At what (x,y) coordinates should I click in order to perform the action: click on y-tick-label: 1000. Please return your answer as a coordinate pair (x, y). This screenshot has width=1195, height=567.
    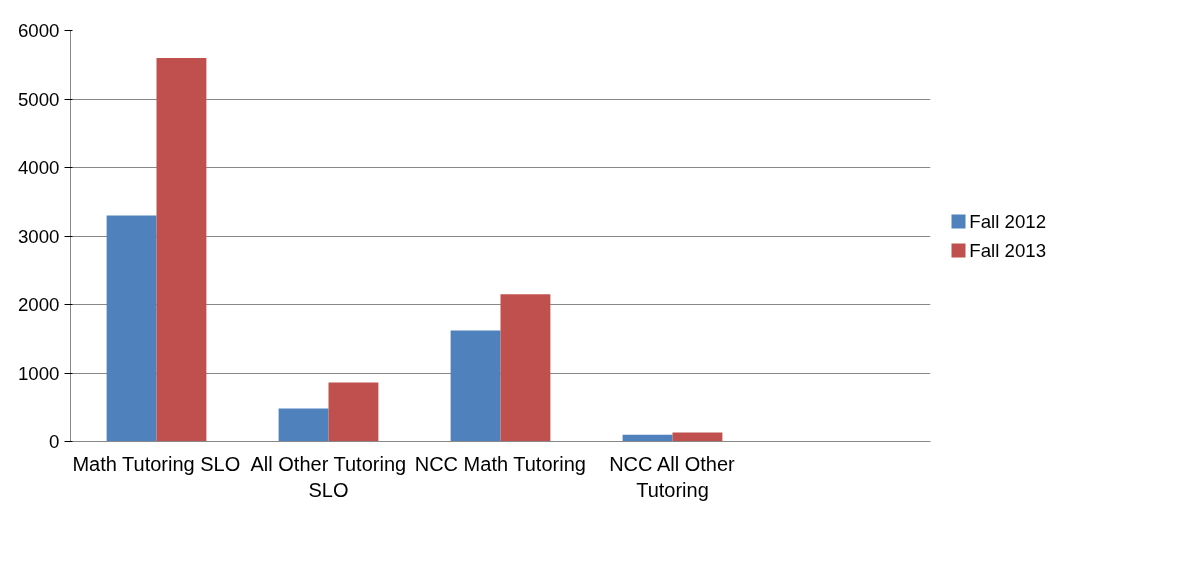
    Looking at the image, I should click on (39, 373).